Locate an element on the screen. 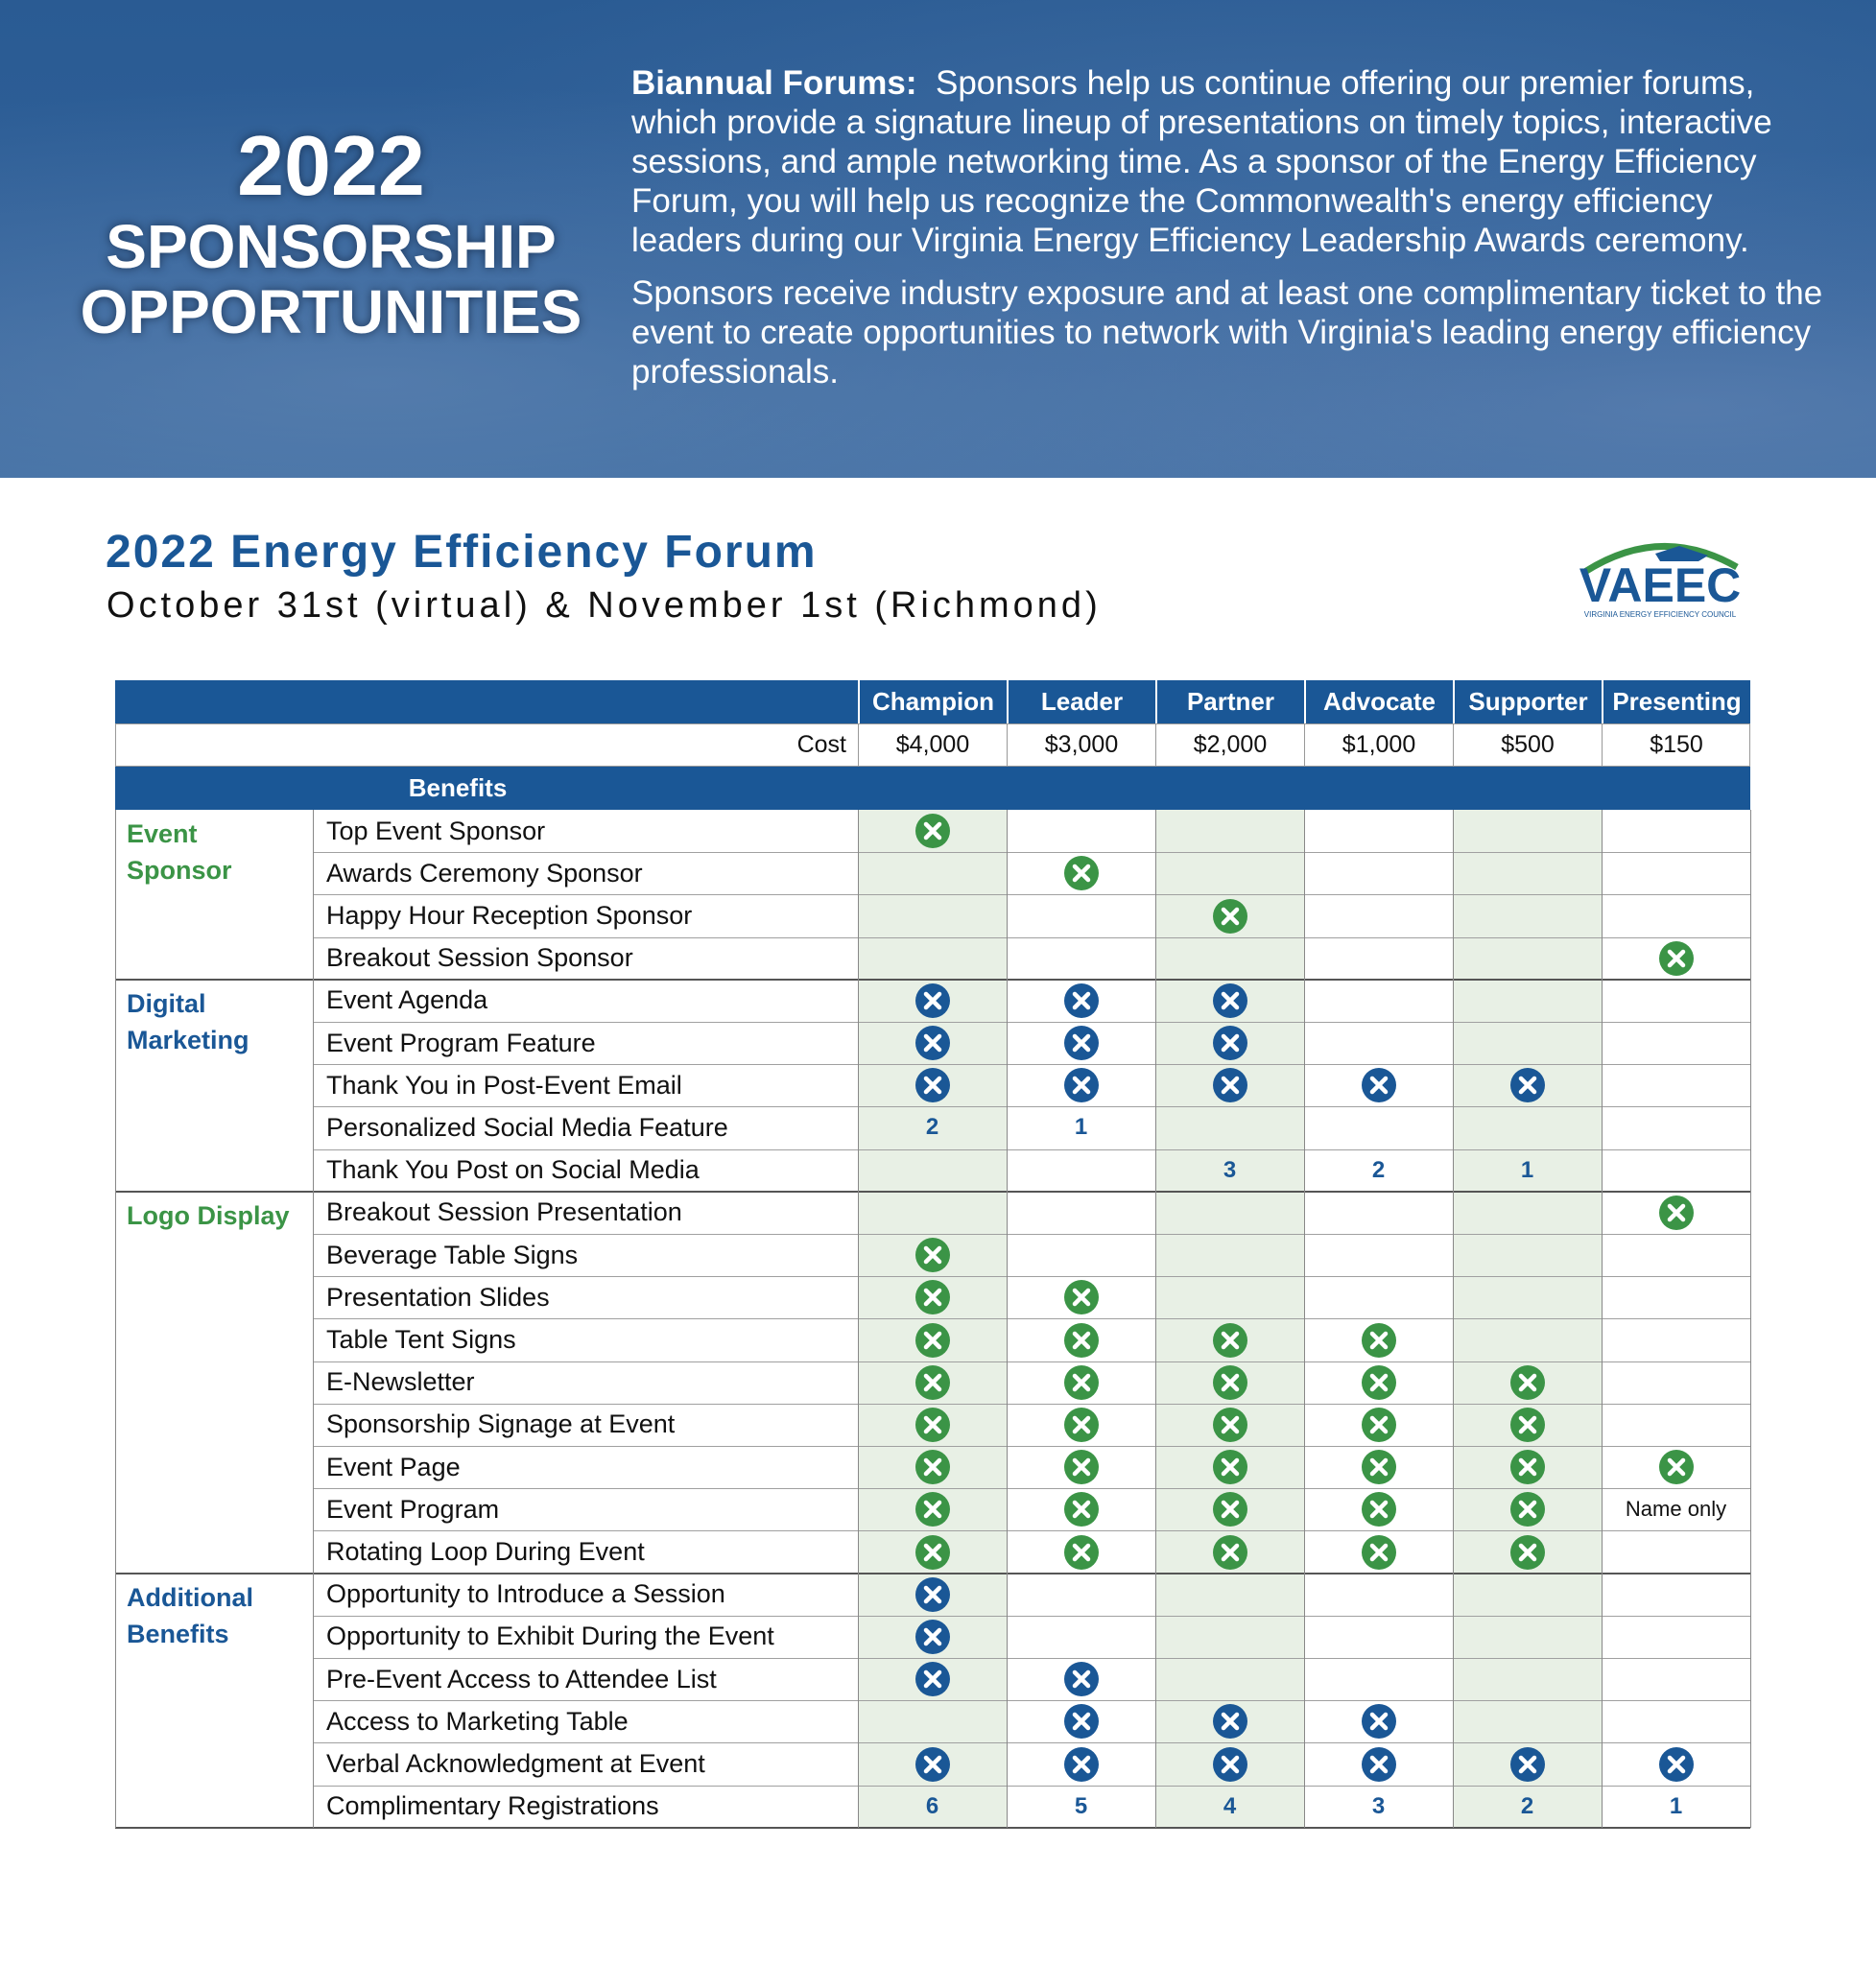 Image resolution: width=1876 pixels, height=1965 pixels. column-header: Supporter is located at coordinates (1527, 701).